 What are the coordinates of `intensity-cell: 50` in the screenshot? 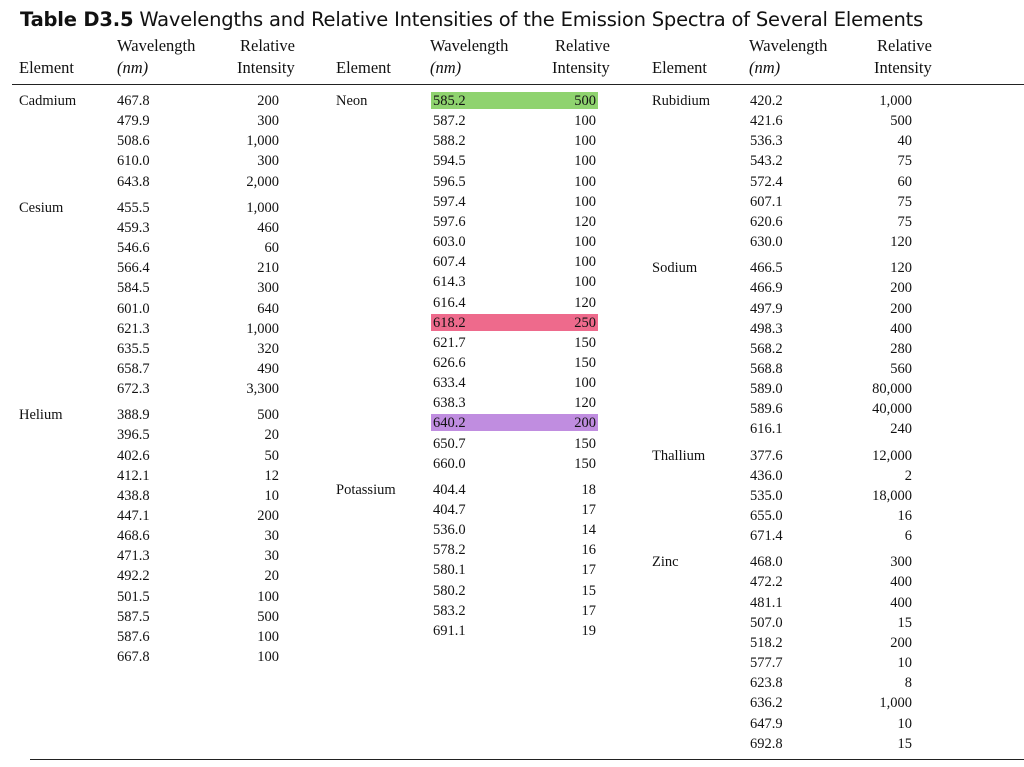 It's located at (272, 455).